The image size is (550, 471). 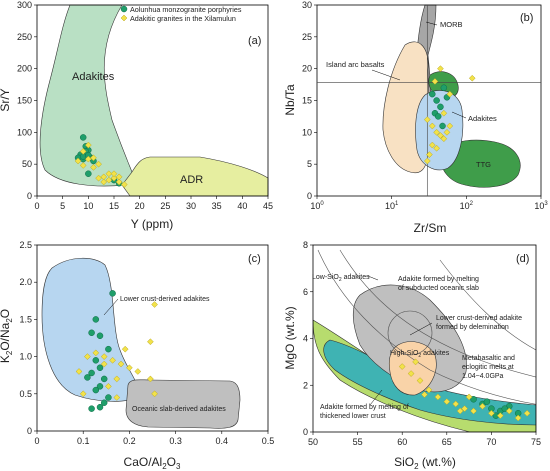 What do you see at coordinates (313, 442) in the screenshot?
I see `x-tick-label: 50` at bounding box center [313, 442].